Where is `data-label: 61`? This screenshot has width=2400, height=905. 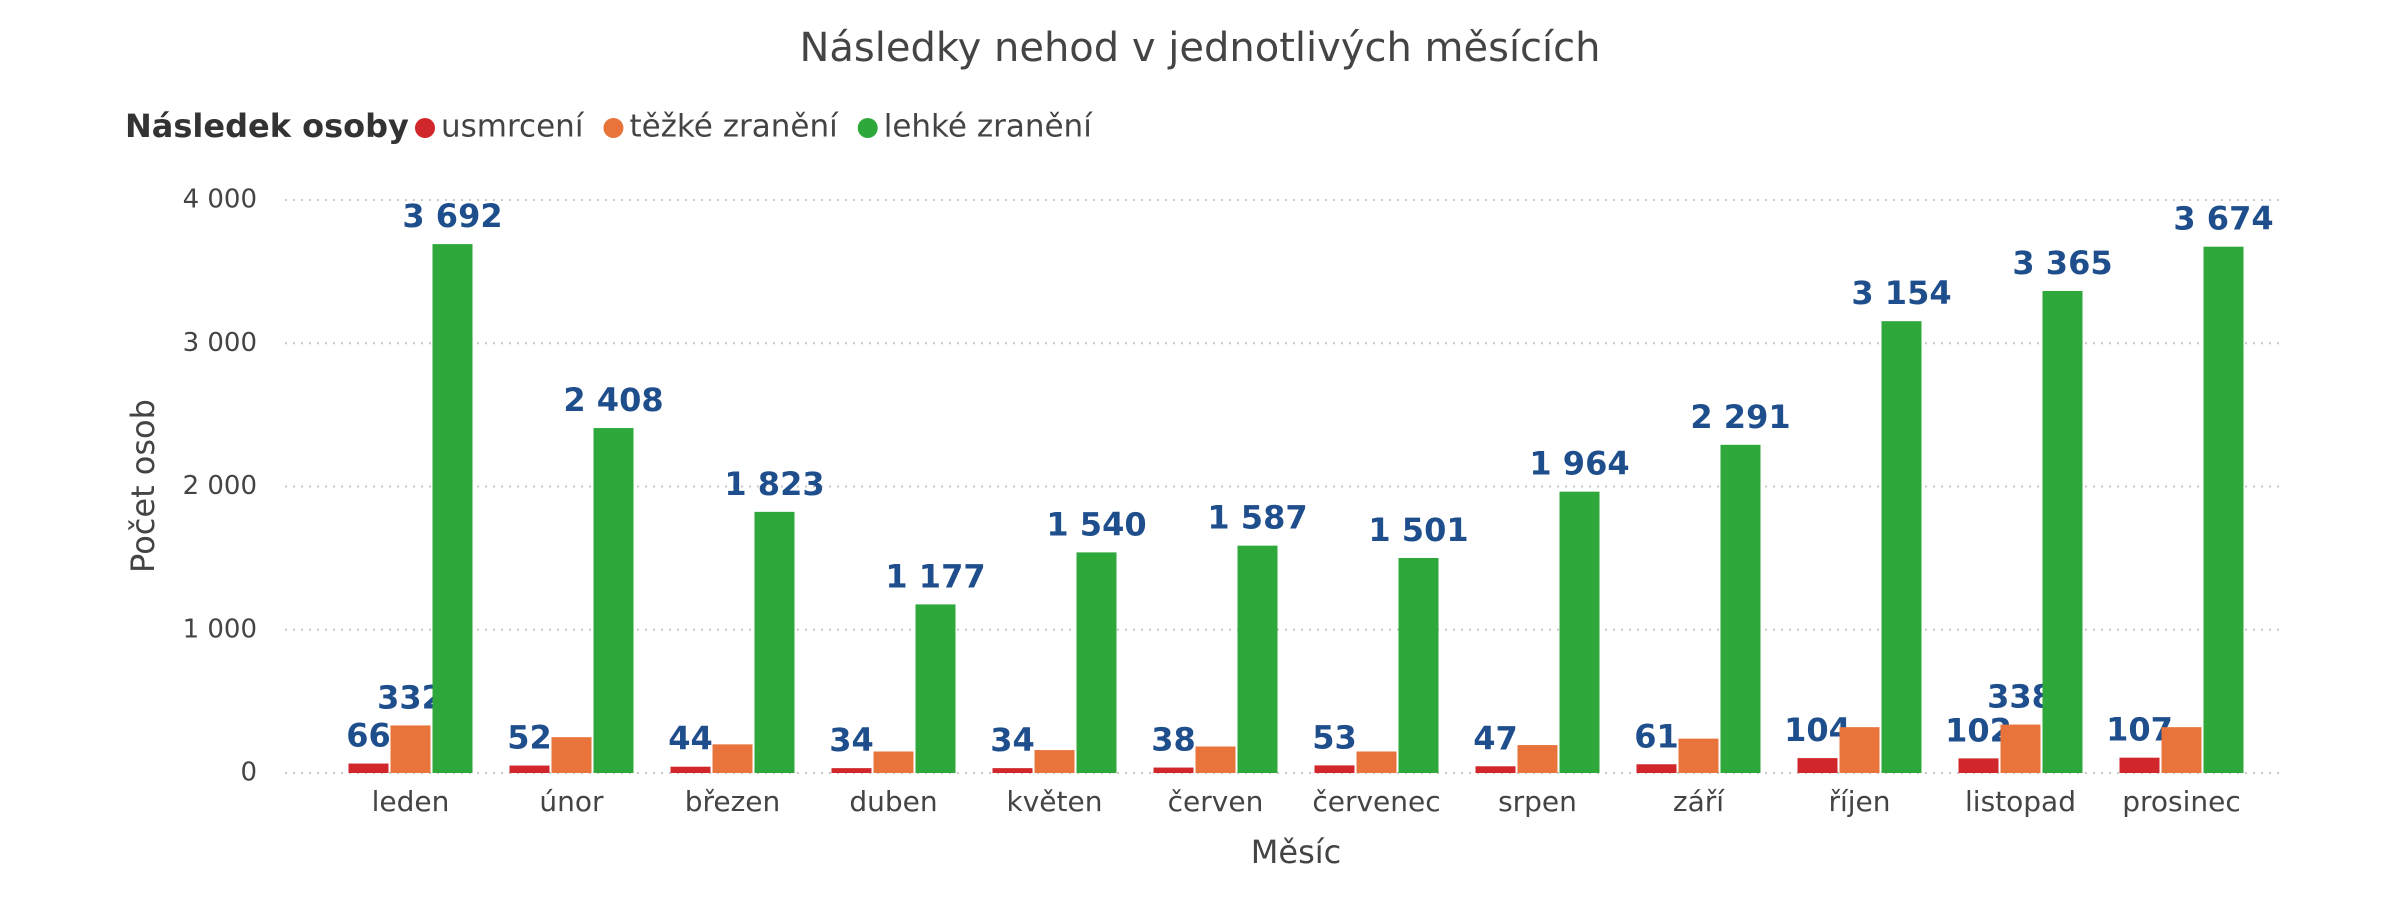 data-label: 61 is located at coordinates (1656, 736).